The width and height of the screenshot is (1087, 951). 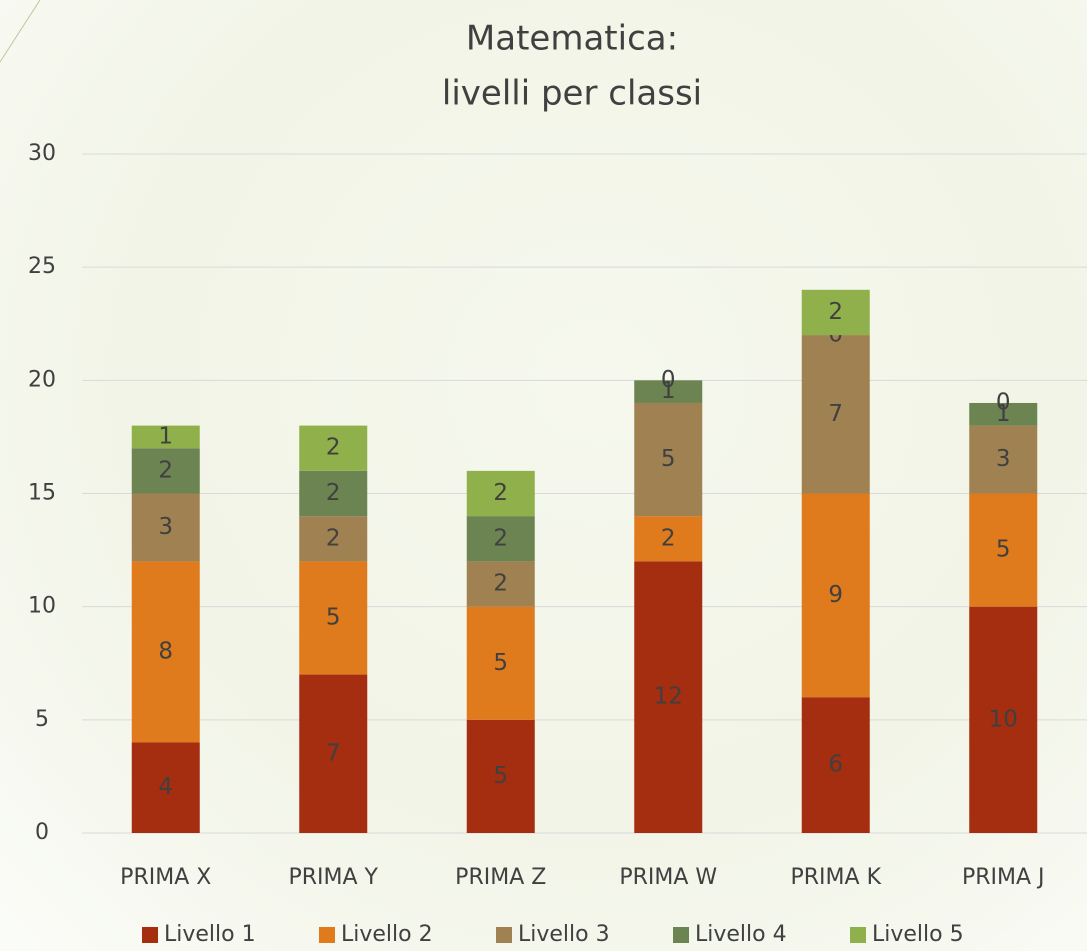 I want to click on y-tick-label: 15, so click(x=42, y=493).